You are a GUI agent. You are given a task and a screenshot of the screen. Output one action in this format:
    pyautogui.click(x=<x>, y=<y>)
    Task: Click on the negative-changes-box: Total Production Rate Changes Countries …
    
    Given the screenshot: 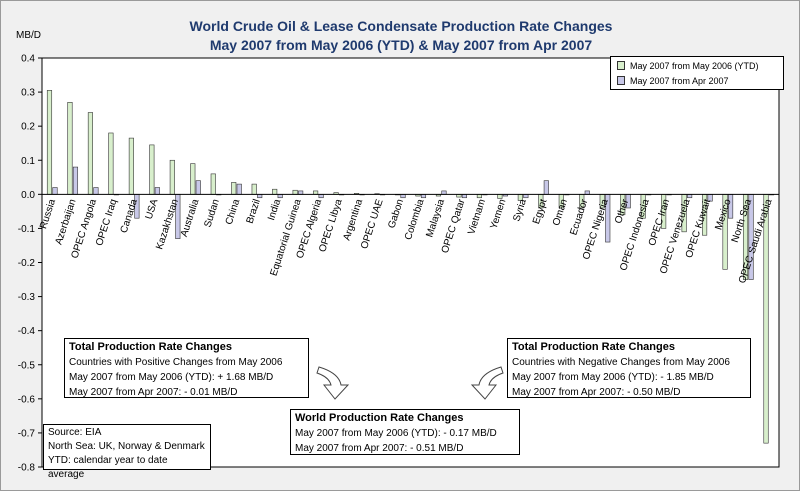 What is the action you would take?
    pyautogui.click(x=629, y=368)
    